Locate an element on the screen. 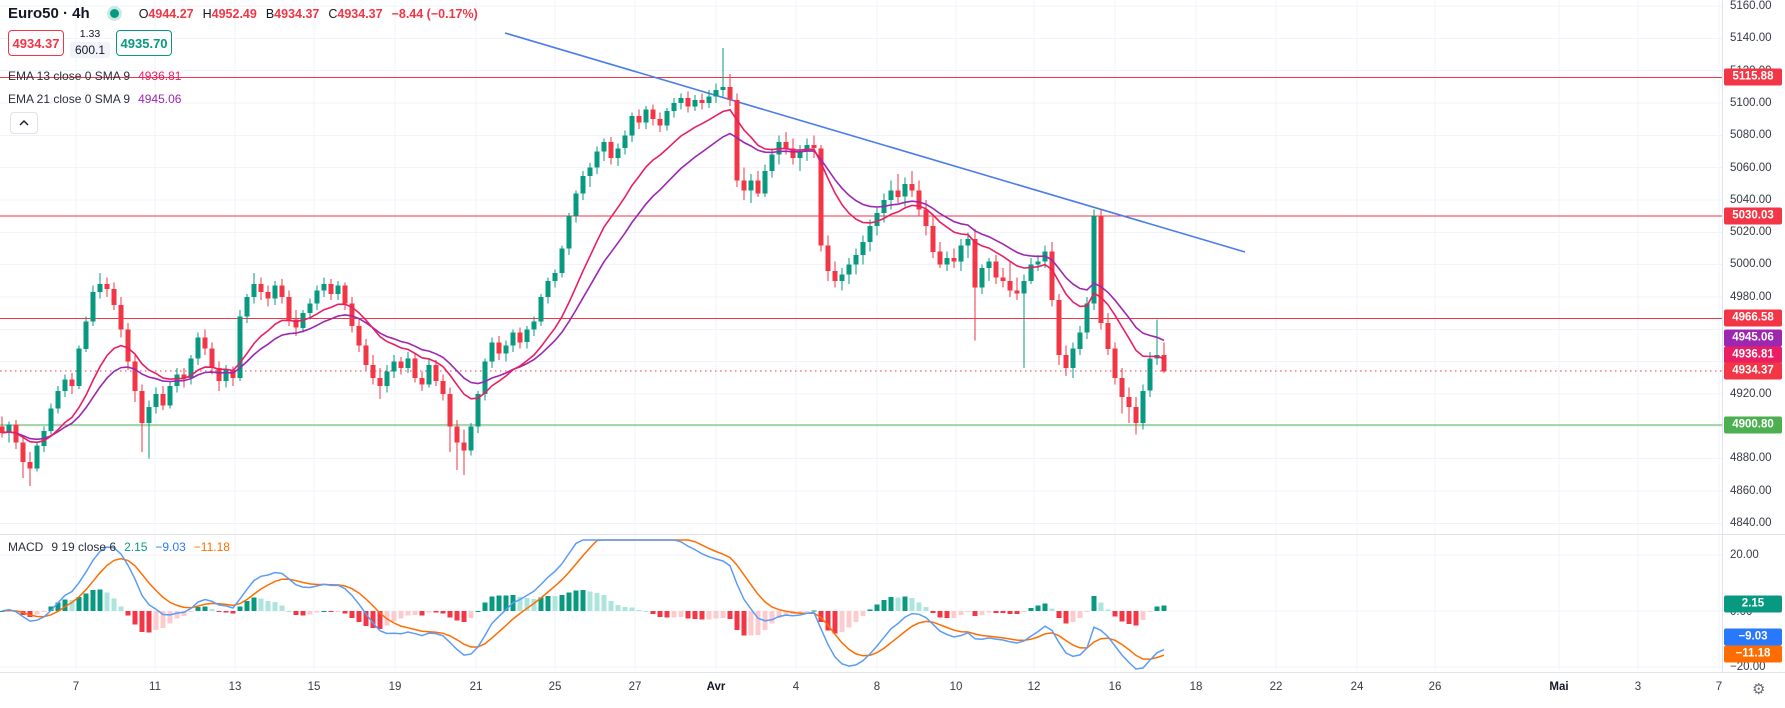 The image size is (1785, 708). time-tick: 16 is located at coordinates (1115, 687).